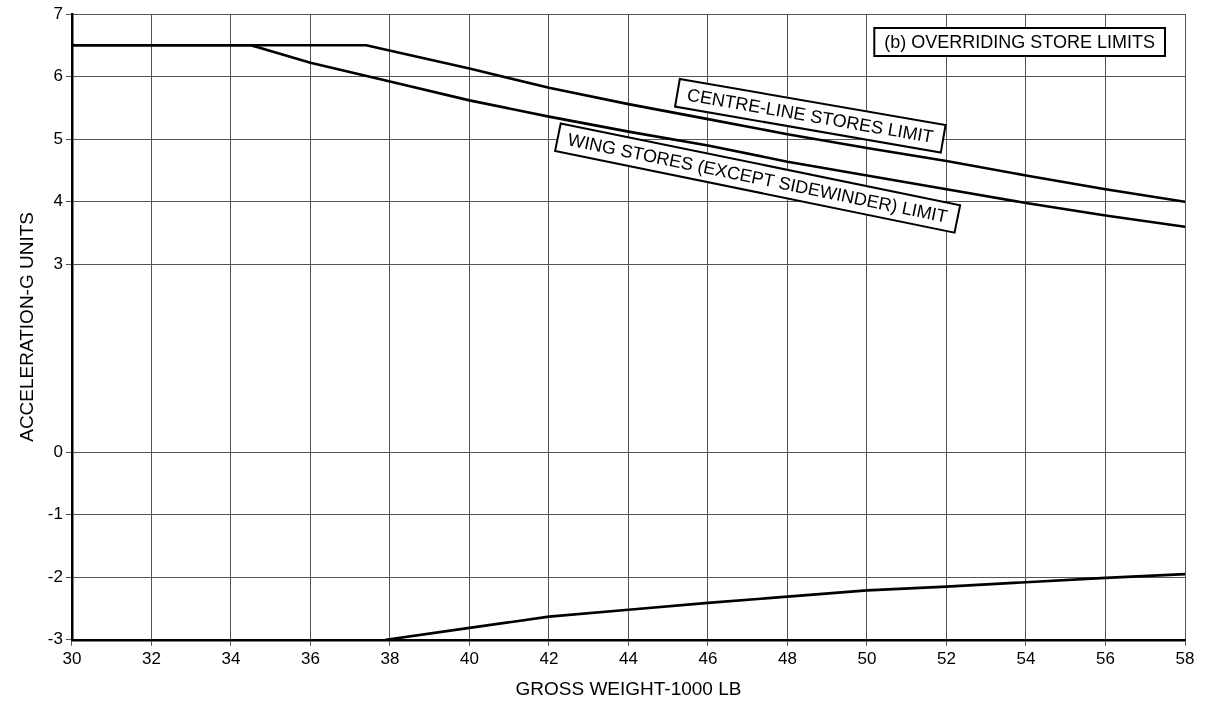  Describe the element at coordinates (58, 264) in the screenshot. I see `y-tick-label: 3` at that location.